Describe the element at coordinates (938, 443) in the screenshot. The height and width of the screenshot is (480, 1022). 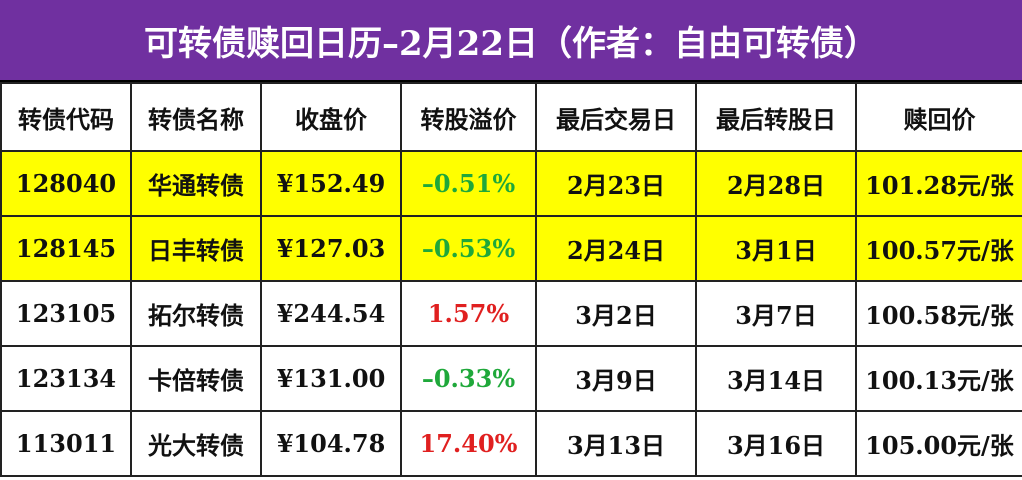
I see `table-cell: 105.00元/张` at that location.